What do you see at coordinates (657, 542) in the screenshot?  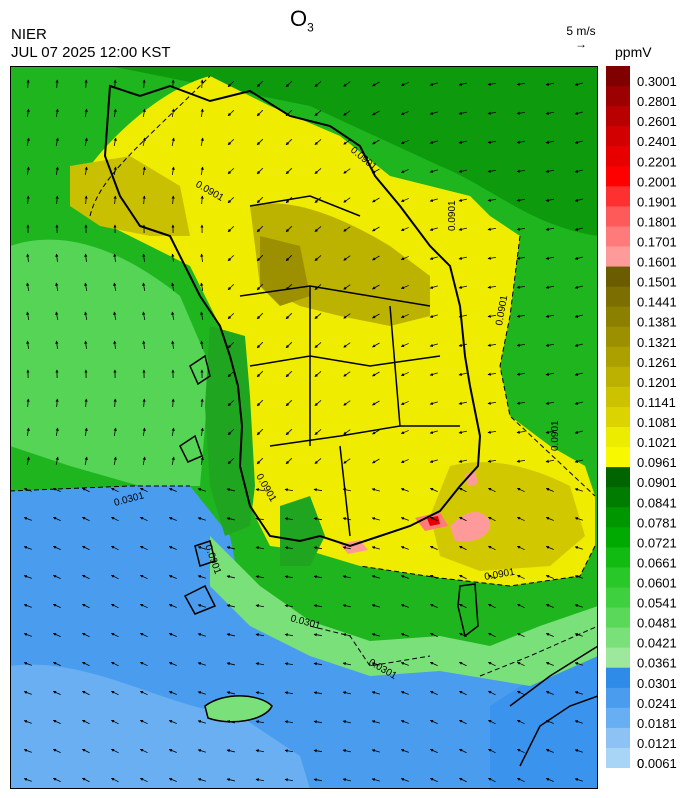 I see `legend-tick-label: 0.0721` at bounding box center [657, 542].